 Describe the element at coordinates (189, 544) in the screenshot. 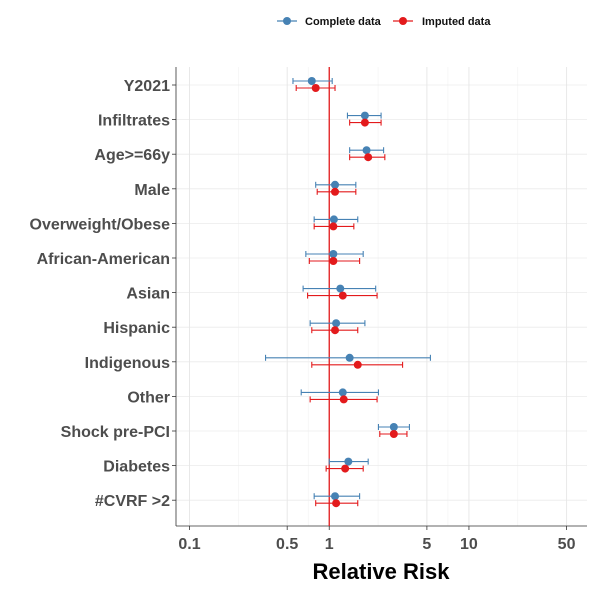

I see `x-tick-label: 0.1` at that location.